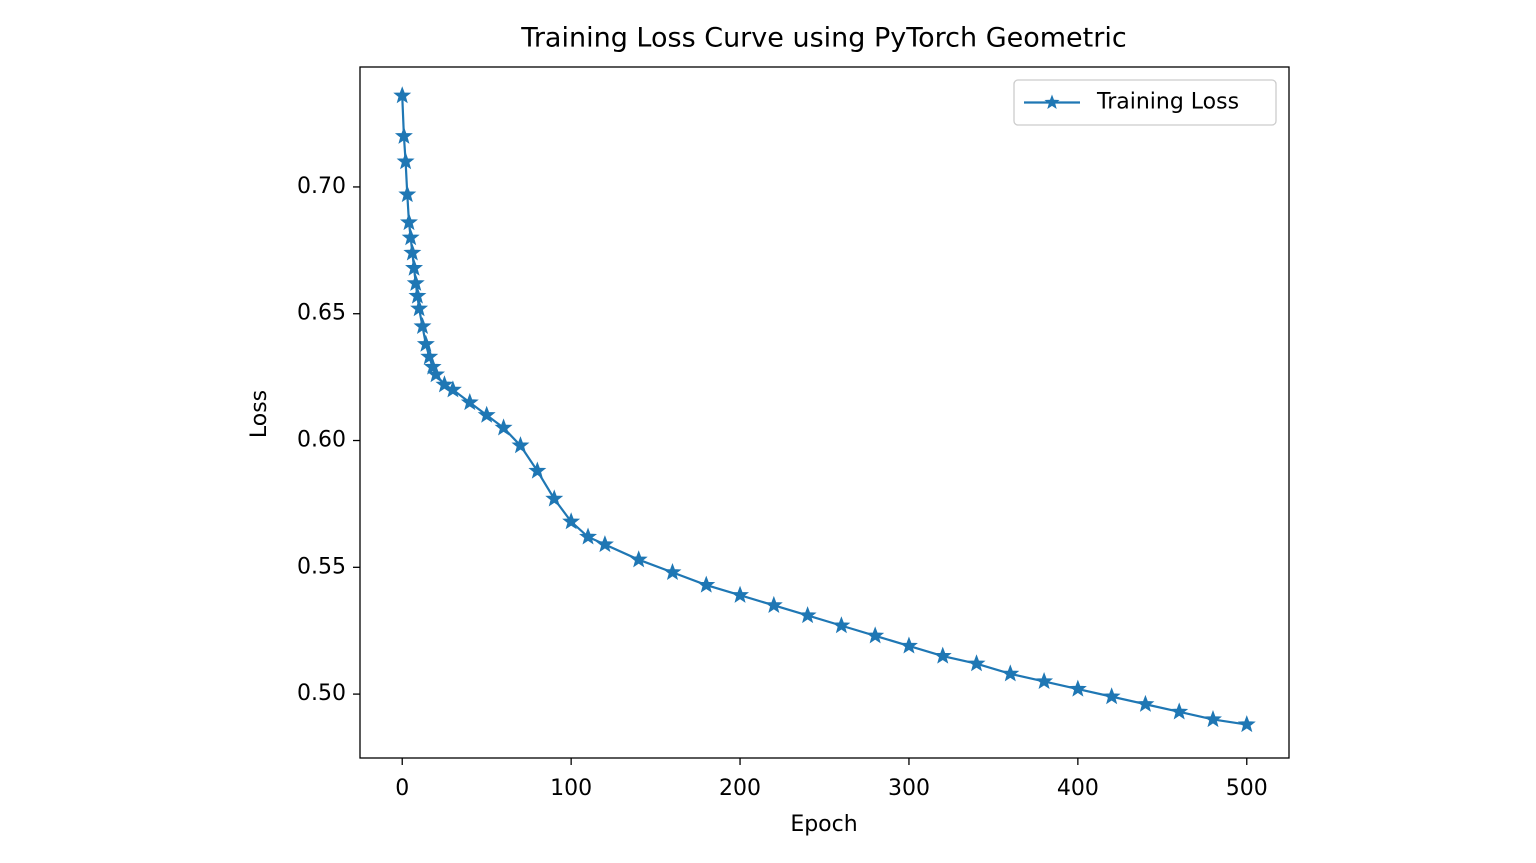 The image size is (1536, 863). I want to click on x-tick-label: 300, so click(909, 788).